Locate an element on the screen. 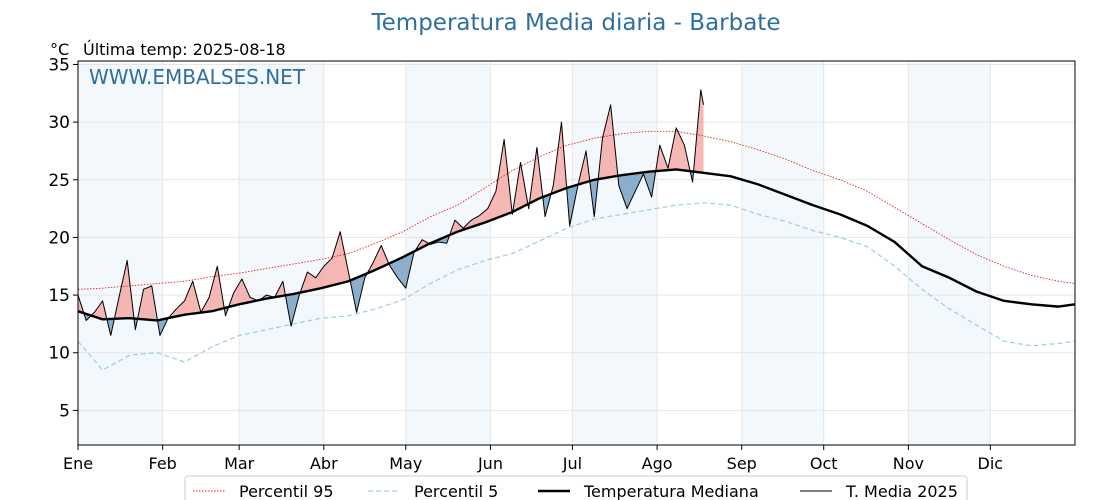 Image resolution: width=1120 pixels, height=500 pixels. x-tick-label: Sep is located at coordinates (742, 463).